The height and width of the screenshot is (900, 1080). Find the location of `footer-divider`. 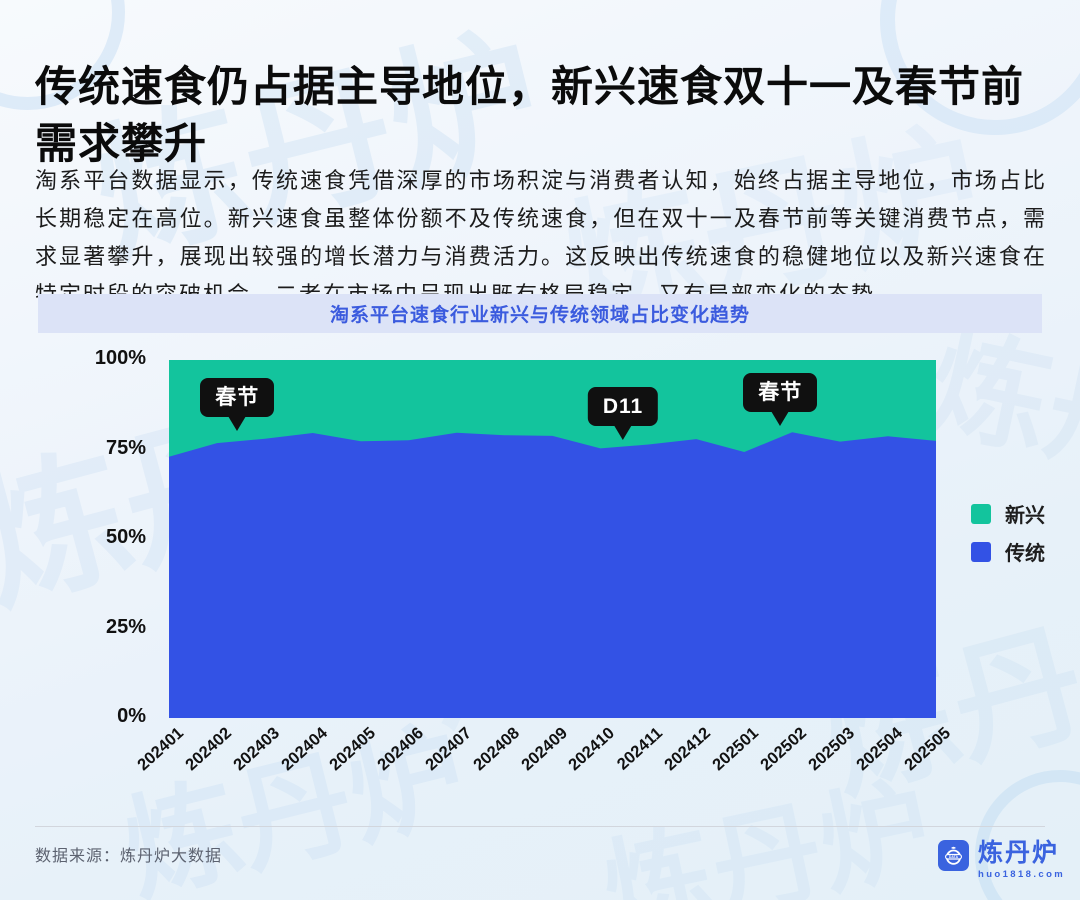

footer-divider is located at coordinates (540, 826).